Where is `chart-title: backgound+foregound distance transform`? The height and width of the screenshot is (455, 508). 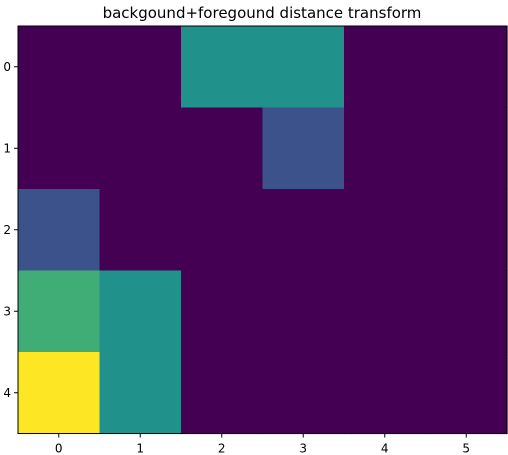 chart-title: backgound+foregound distance transform is located at coordinates (262, 13).